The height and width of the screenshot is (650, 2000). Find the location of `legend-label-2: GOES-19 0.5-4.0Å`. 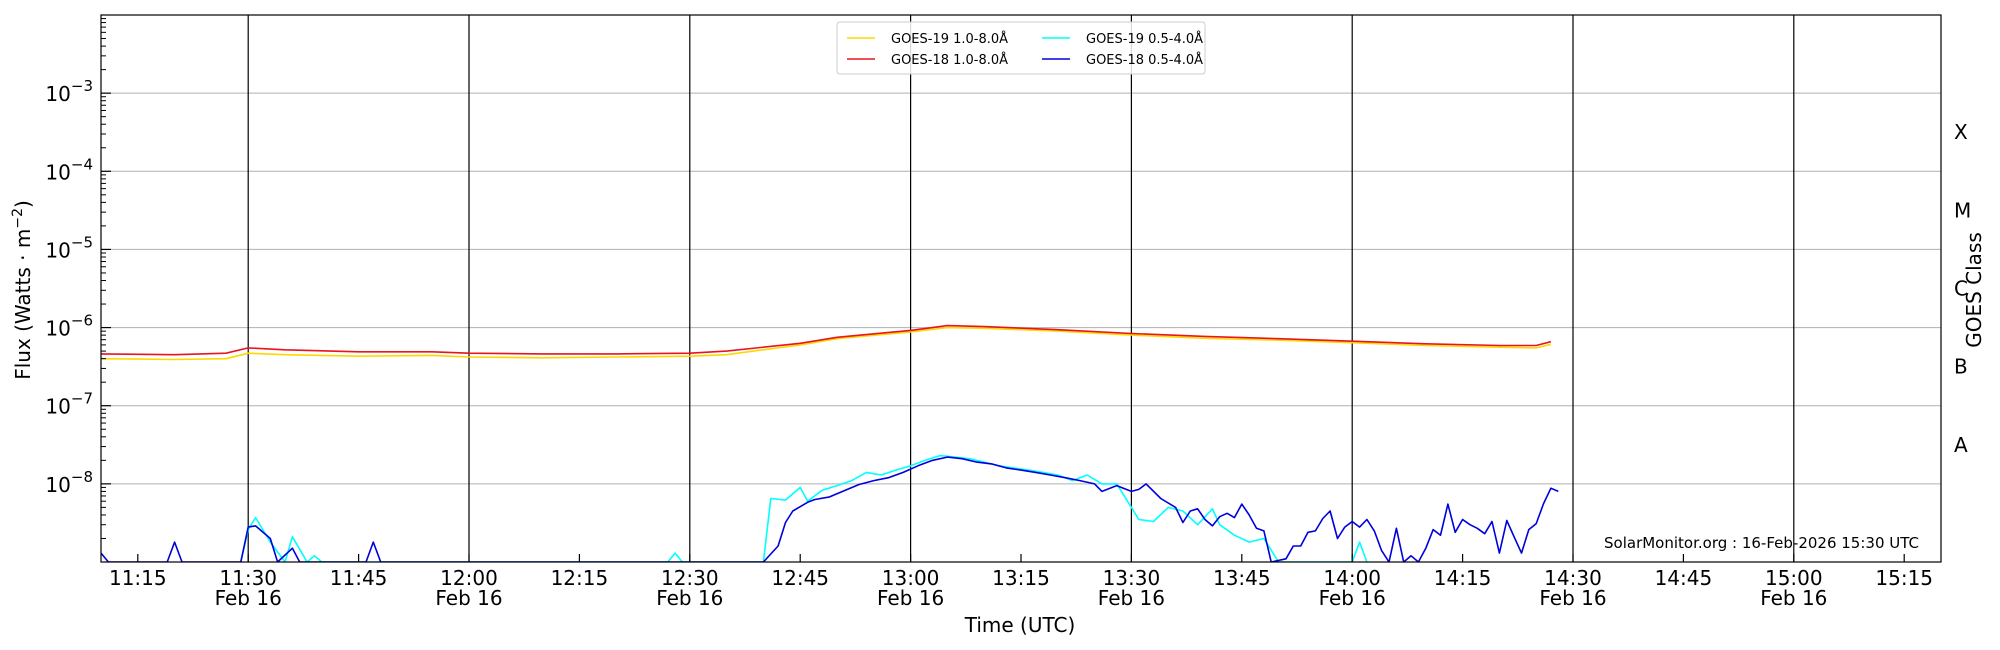

legend-label-2: GOES-19 0.5-4.0Å is located at coordinates (1144, 39).